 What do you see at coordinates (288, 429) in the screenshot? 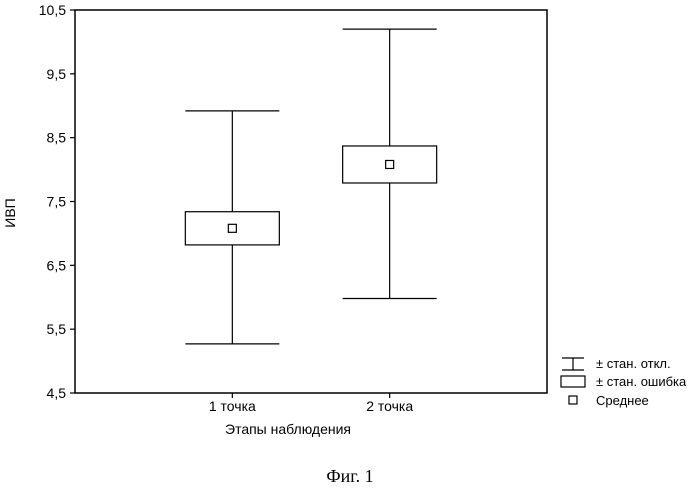
I see `x-axis-label: Этапы наблюдения` at bounding box center [288, 429].